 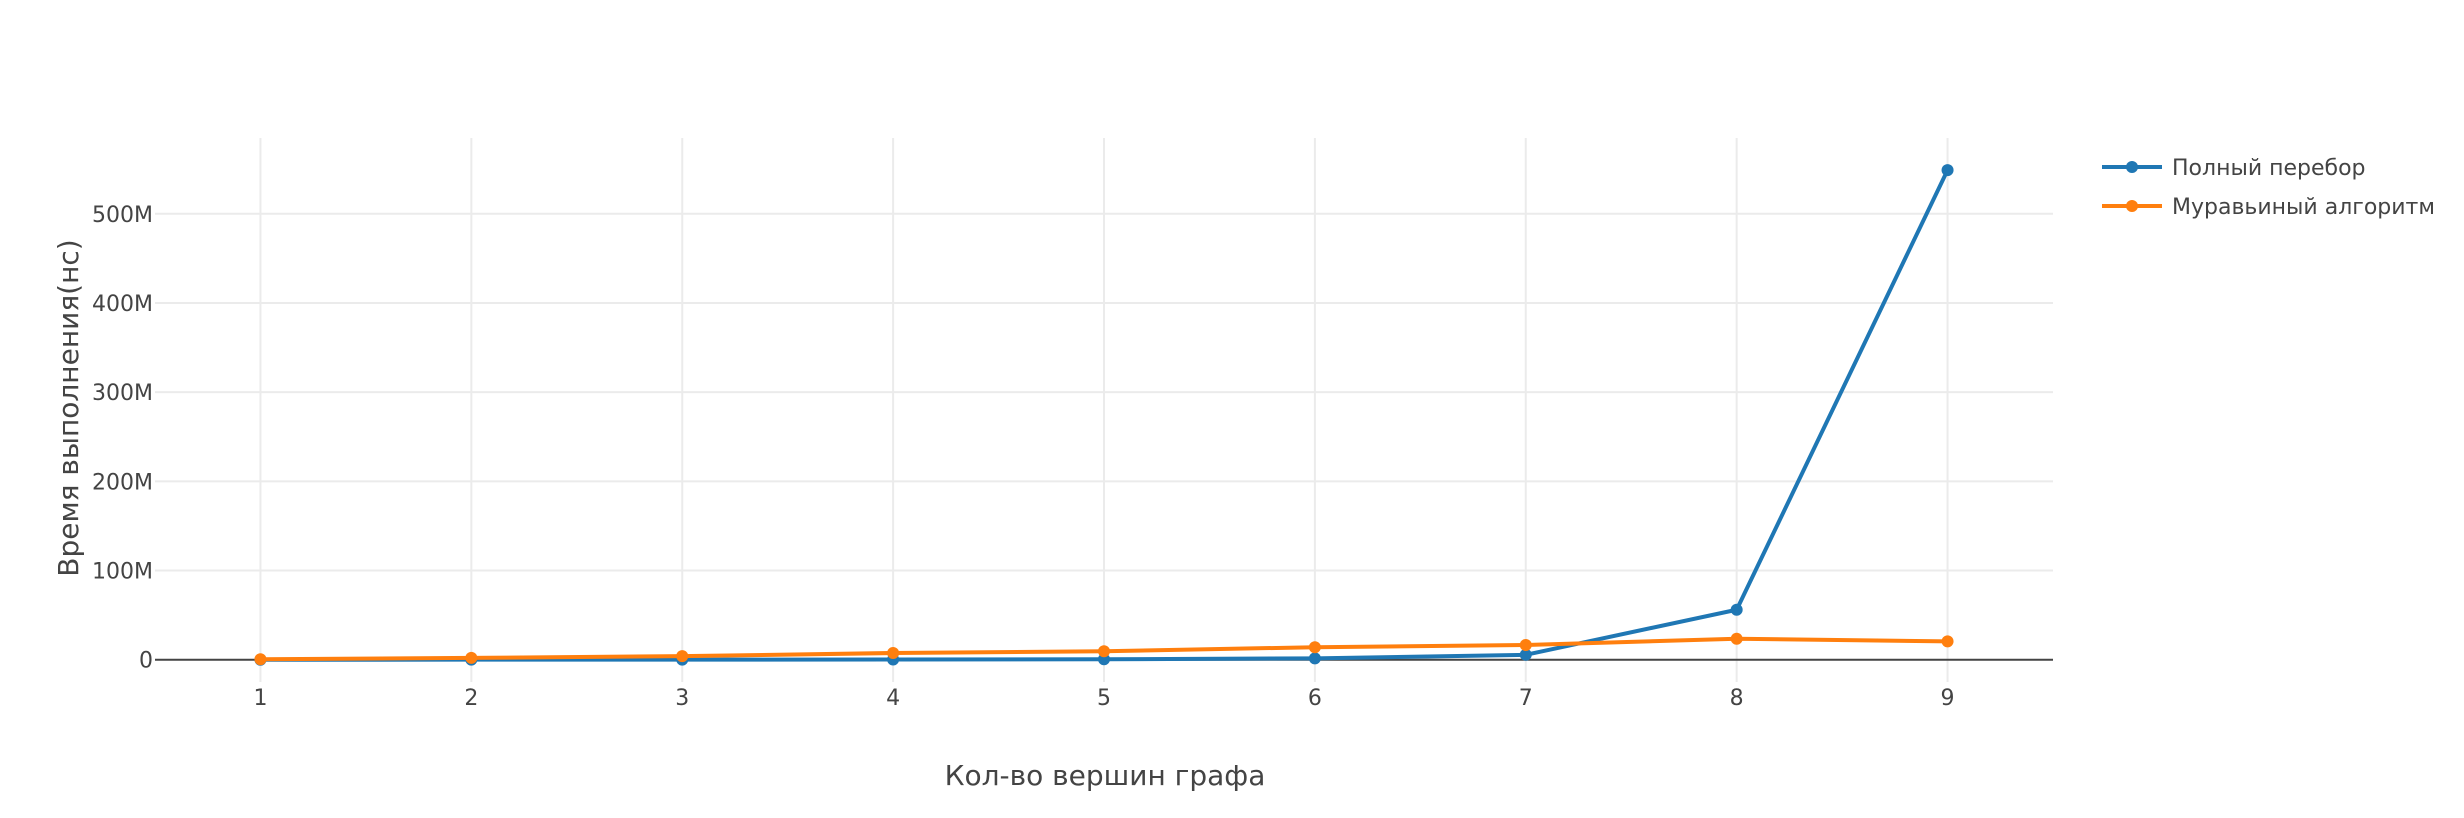 What do you see at coordinates (893, 698) in the screenshot?
I see `x-tick-label: 4` at bounding box center [893, 698].